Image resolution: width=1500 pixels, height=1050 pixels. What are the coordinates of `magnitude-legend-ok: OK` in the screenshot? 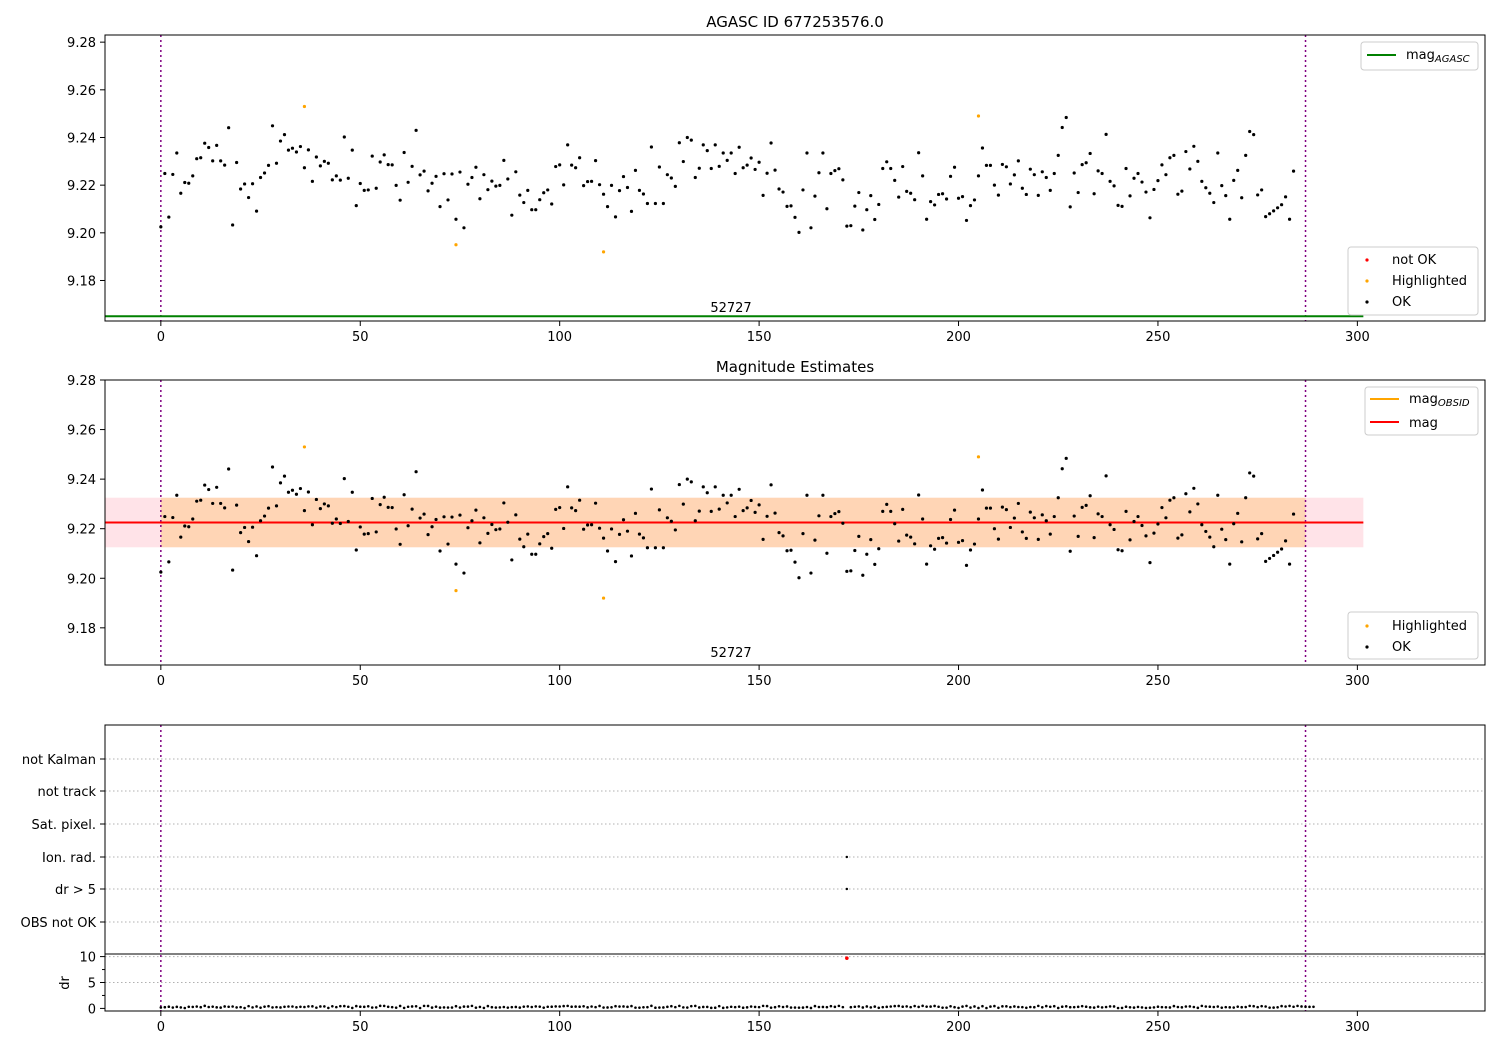 It's located at (1401, 647).